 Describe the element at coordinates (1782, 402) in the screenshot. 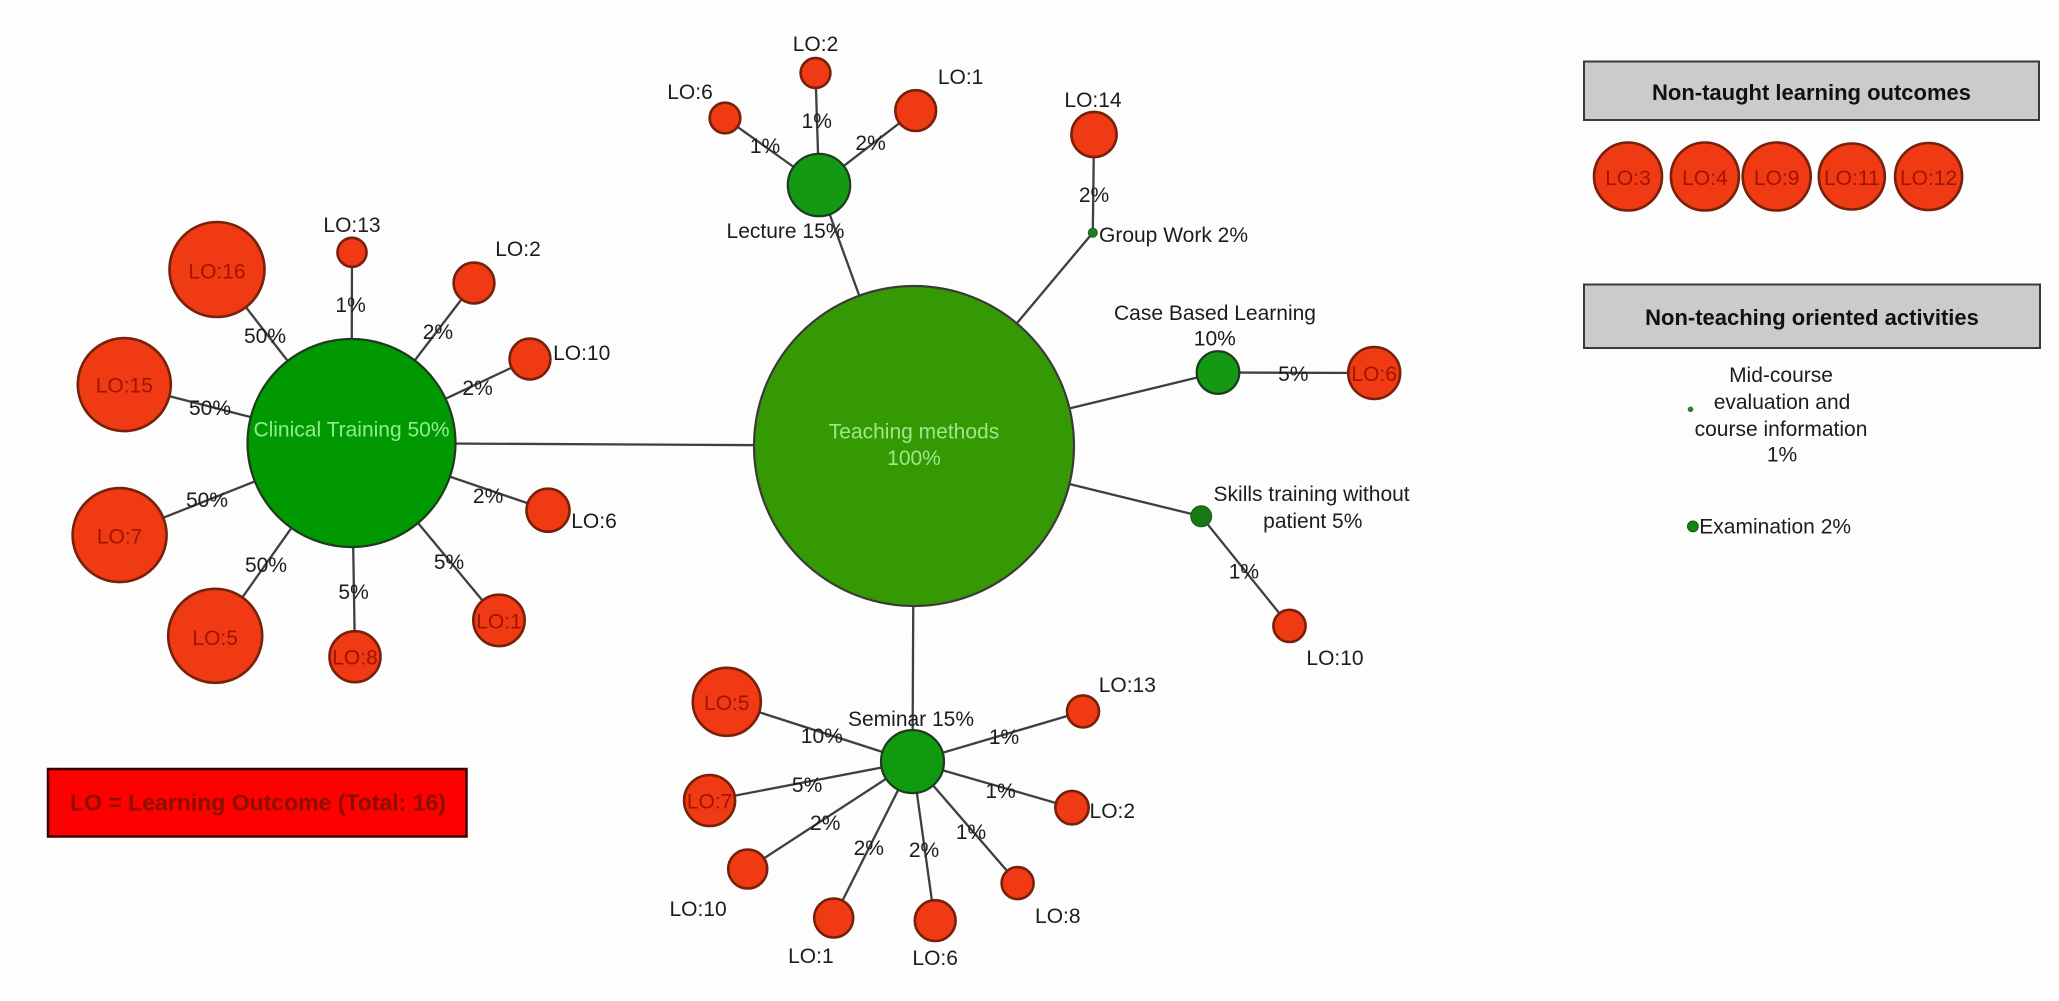

I see `svg-text: evaluation and` at that location.